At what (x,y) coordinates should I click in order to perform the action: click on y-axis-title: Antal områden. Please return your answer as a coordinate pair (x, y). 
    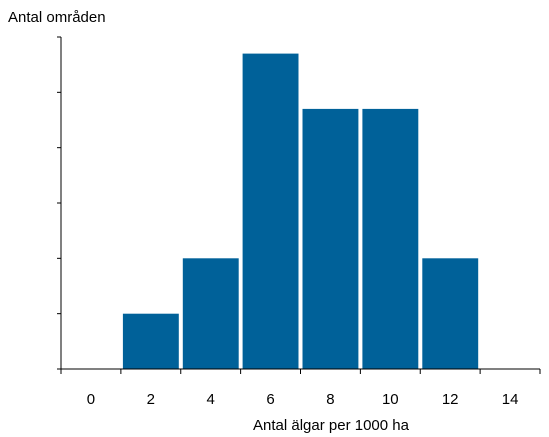
    Looking at the image, I should click on (57, 17).